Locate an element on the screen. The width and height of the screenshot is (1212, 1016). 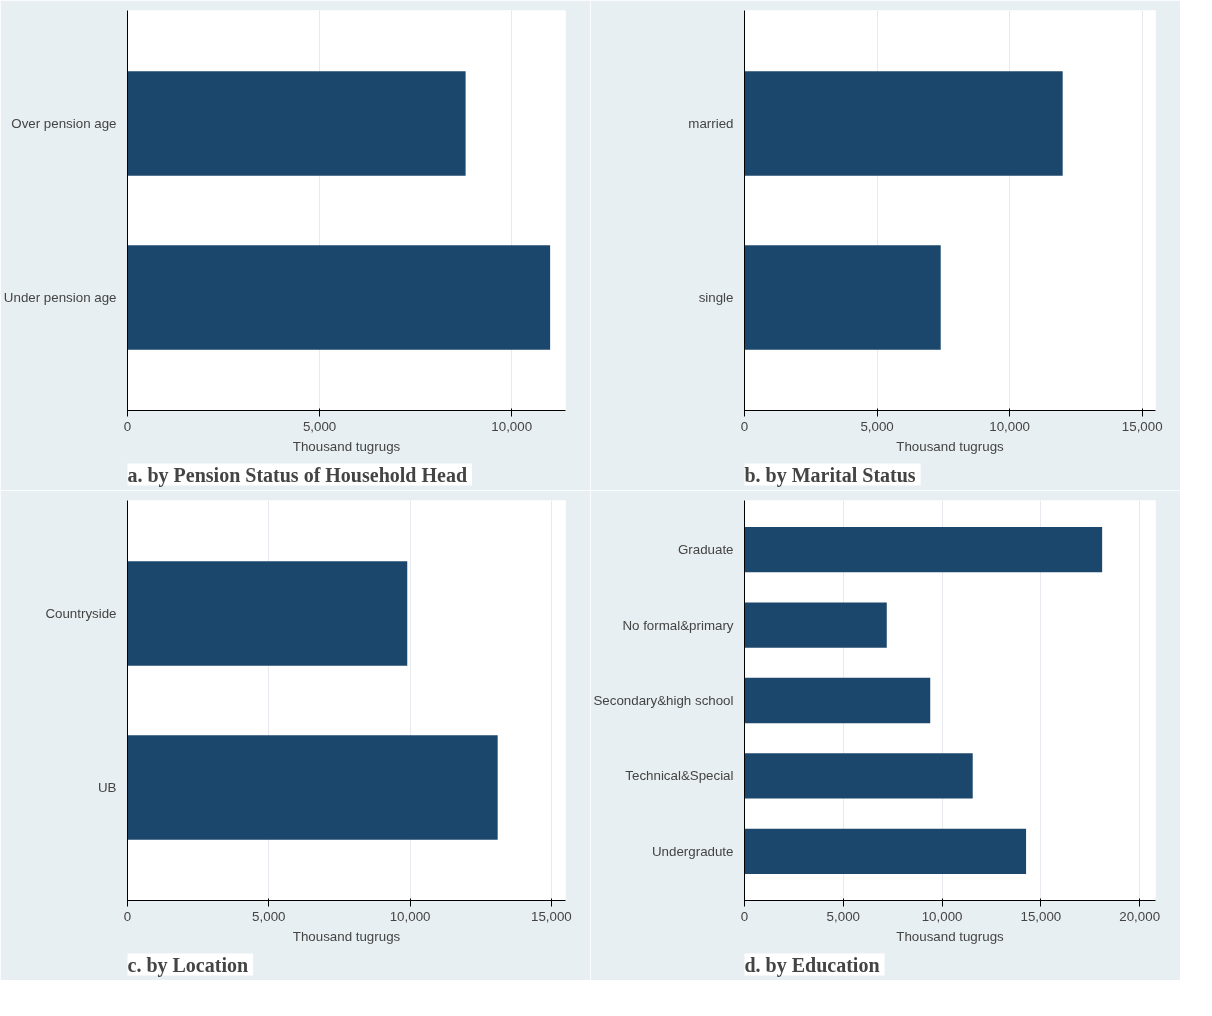
y-tick-label: married is located at coordinates (711, 124).